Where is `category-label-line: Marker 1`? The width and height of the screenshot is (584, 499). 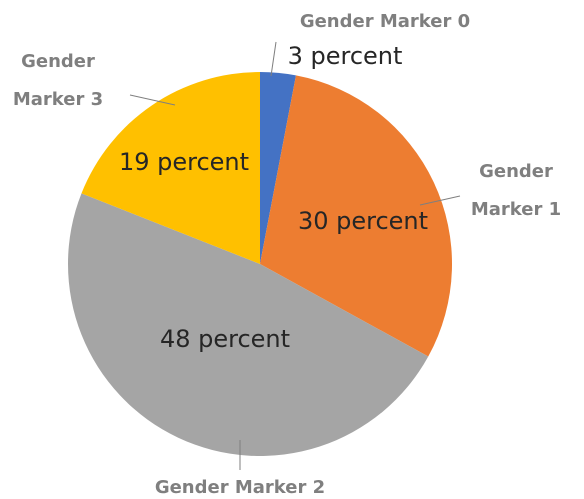 category-label-line: Marker 1 is located at coordinates (516, 209).